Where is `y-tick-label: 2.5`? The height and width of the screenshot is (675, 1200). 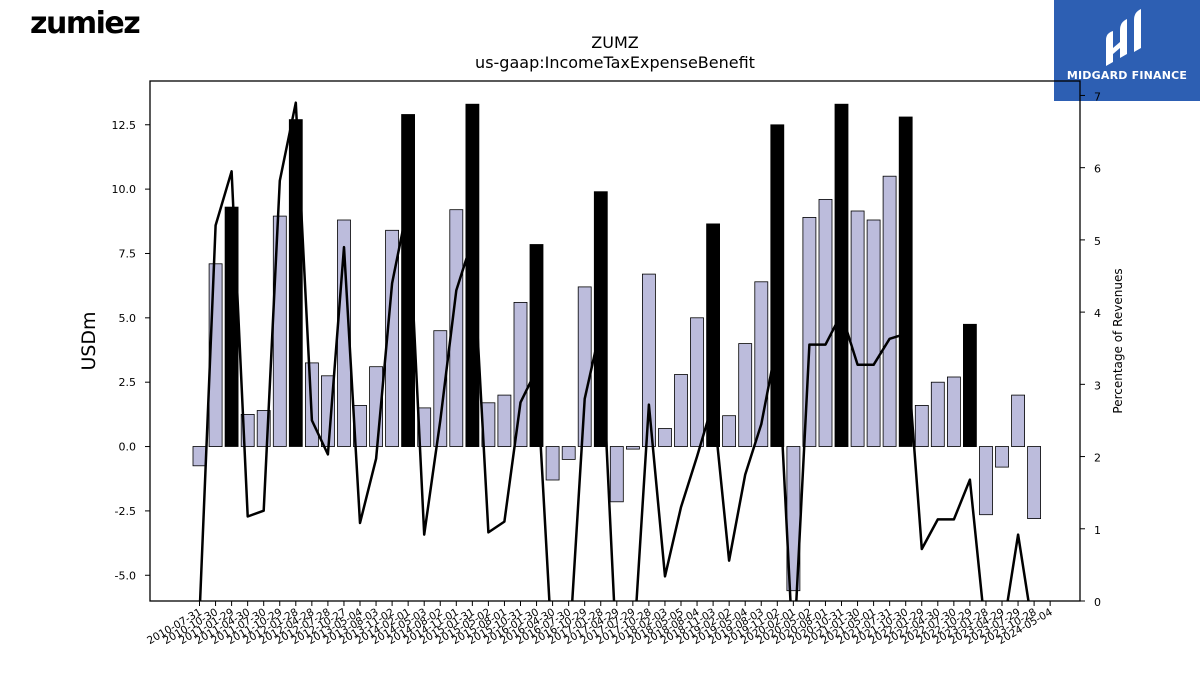
y-tick-label: 2.5 is located at coordinates (128, 382).